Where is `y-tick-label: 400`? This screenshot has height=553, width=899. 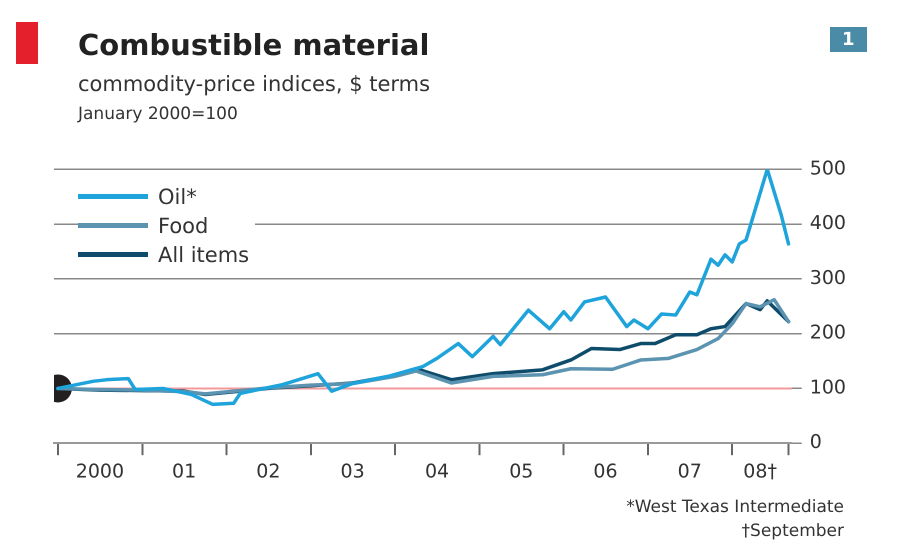 y-tick-label: 400 is located at coordinates (828, 223).